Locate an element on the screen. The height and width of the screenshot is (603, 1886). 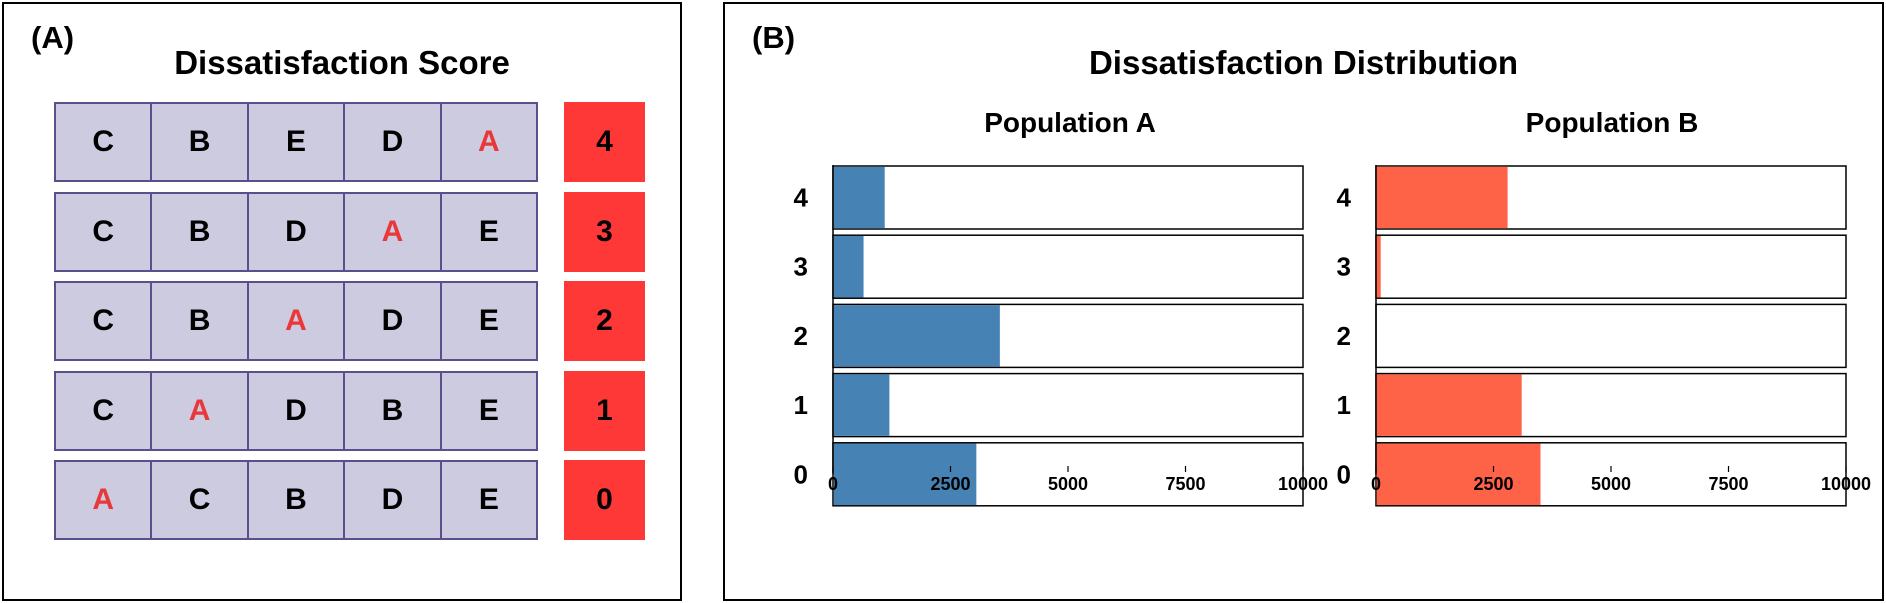
score-box: 3 is located at coordinates (604, 232).